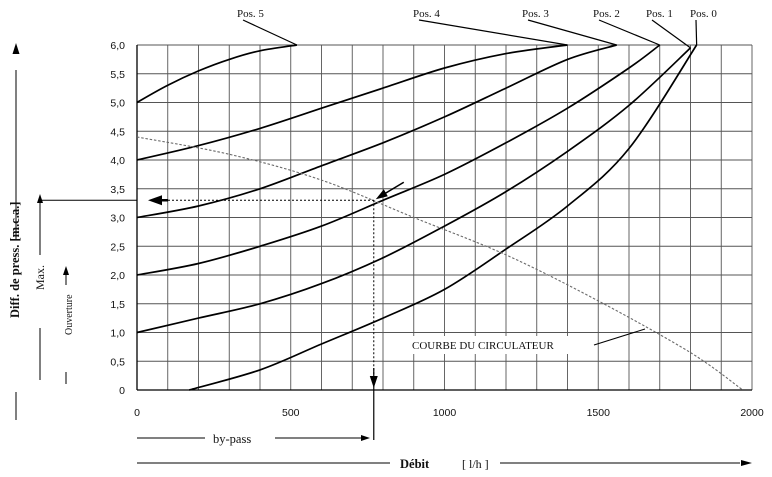  What do you see at coordinates (703, 14) in the screenshot?
I see `series-pos-0-label: Pos. 0` at bounding box center [703, 14].